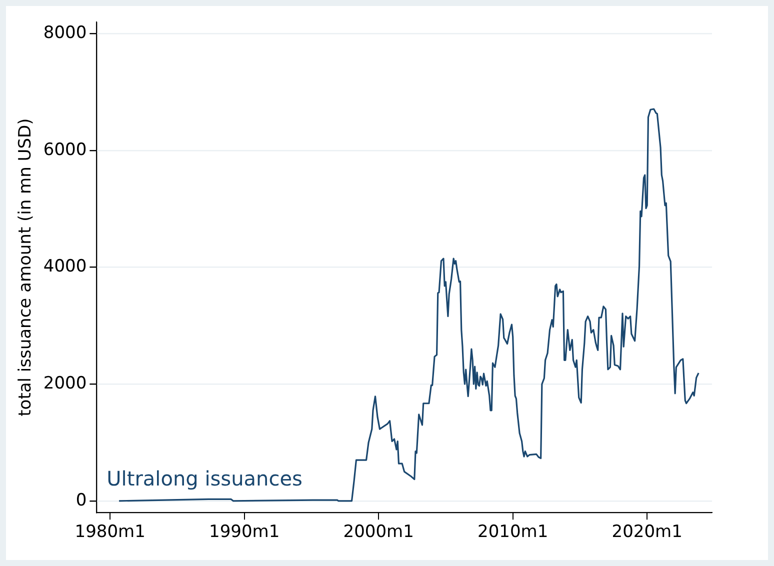 The image size is (774, 566). What do you see at coordinates (65, 150) in the screenshot?
I see `y-tick-label: 6000` at bounding box center [65, 150].